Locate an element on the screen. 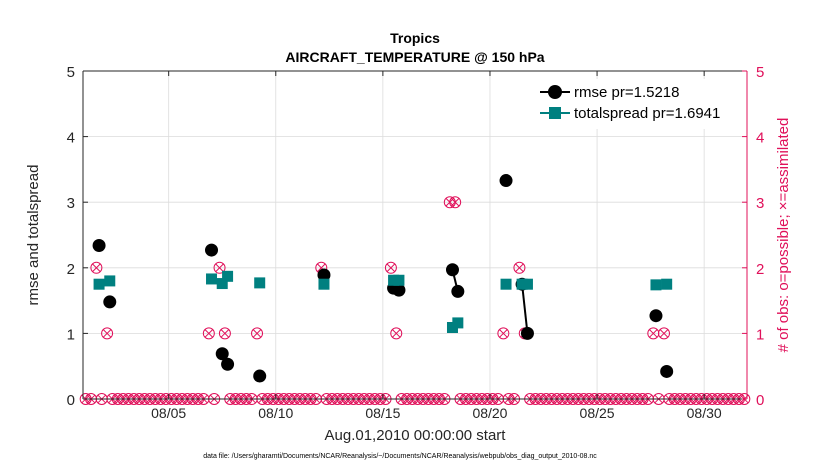 The width and height of the screenshot is (830, 470). rmse-line is located at coordinates (525, 309).